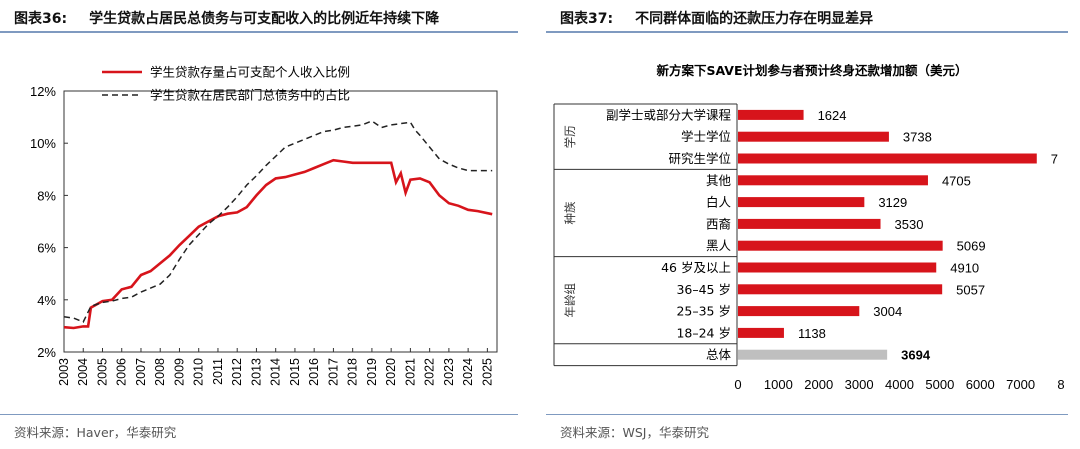  Describe the element at coordinates (43, 143) in the screenshot. I see `y-tick-label: 10%` at that location.